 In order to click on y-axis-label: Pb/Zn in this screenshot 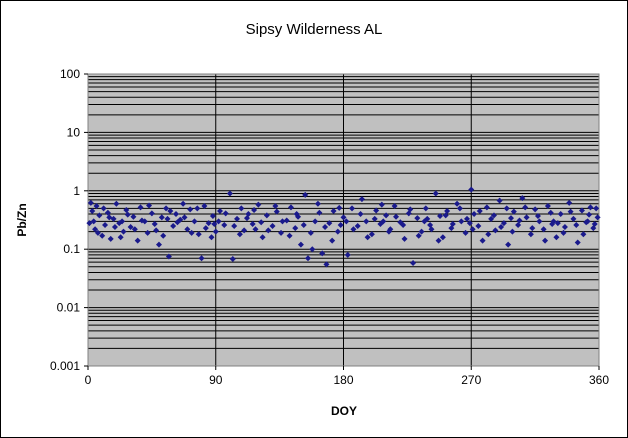, I will do `click(22, 219)`.